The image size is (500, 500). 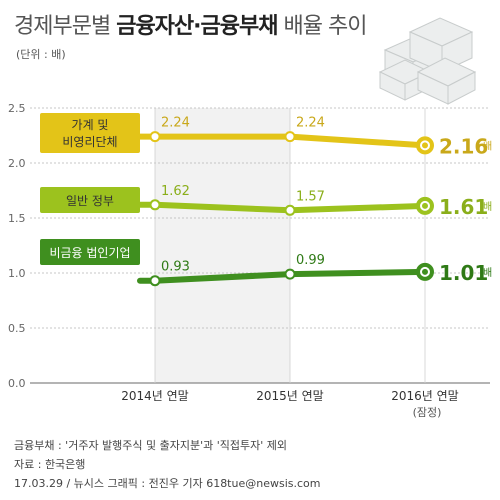 What do you see at coordinates (17, 163) in the screenshot?
I see `y-tick-label: 2.0` at bounding box center [17, 163].